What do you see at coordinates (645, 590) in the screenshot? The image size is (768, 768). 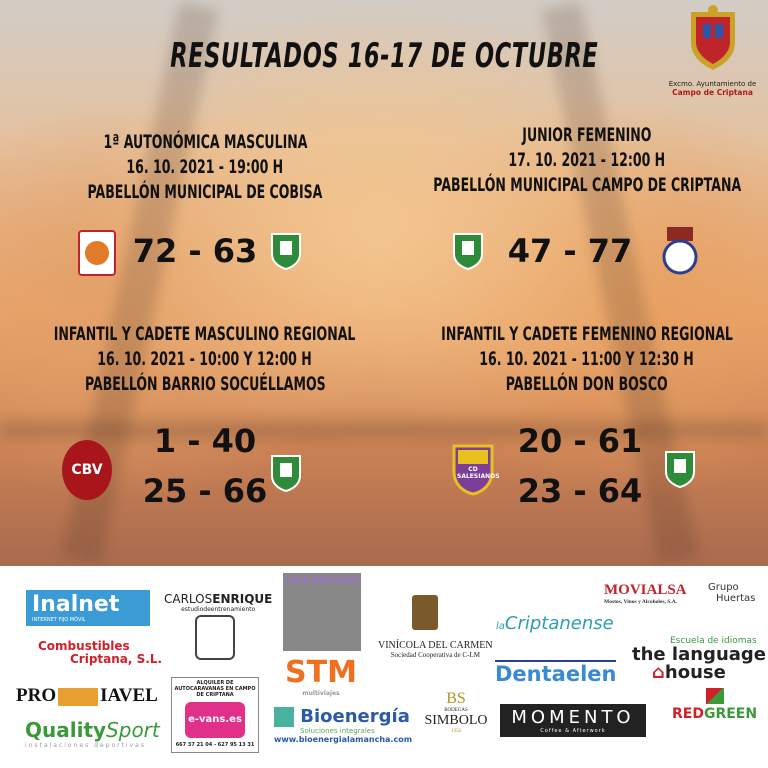 I see `movialsa-name: MOVIALSA` at bounding box center [645, 590].